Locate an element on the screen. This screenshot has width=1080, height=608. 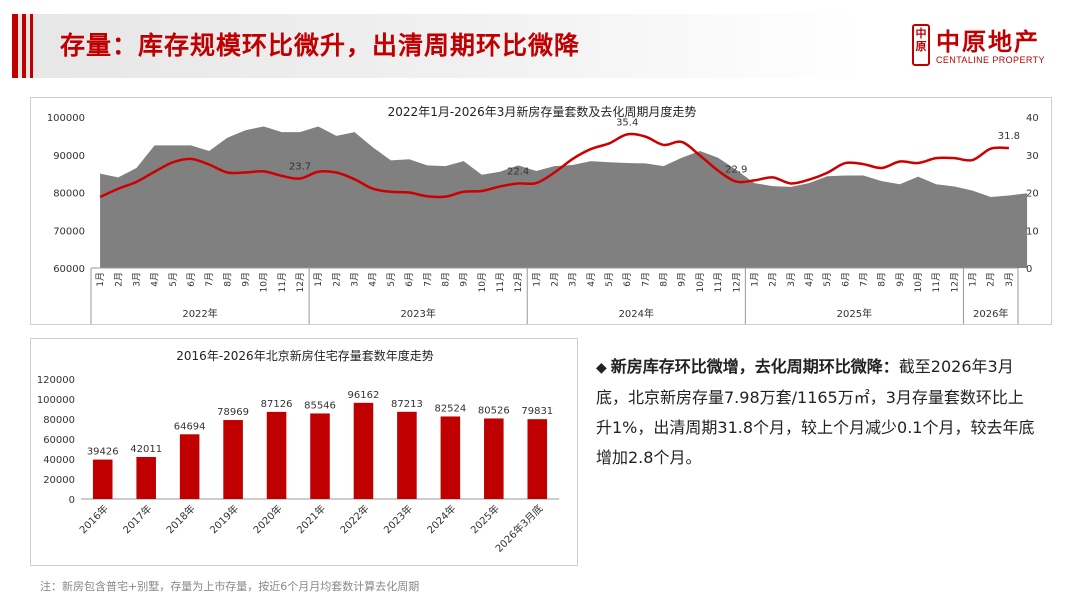
data-label: 22.4 is located at coordinates (518, 171).